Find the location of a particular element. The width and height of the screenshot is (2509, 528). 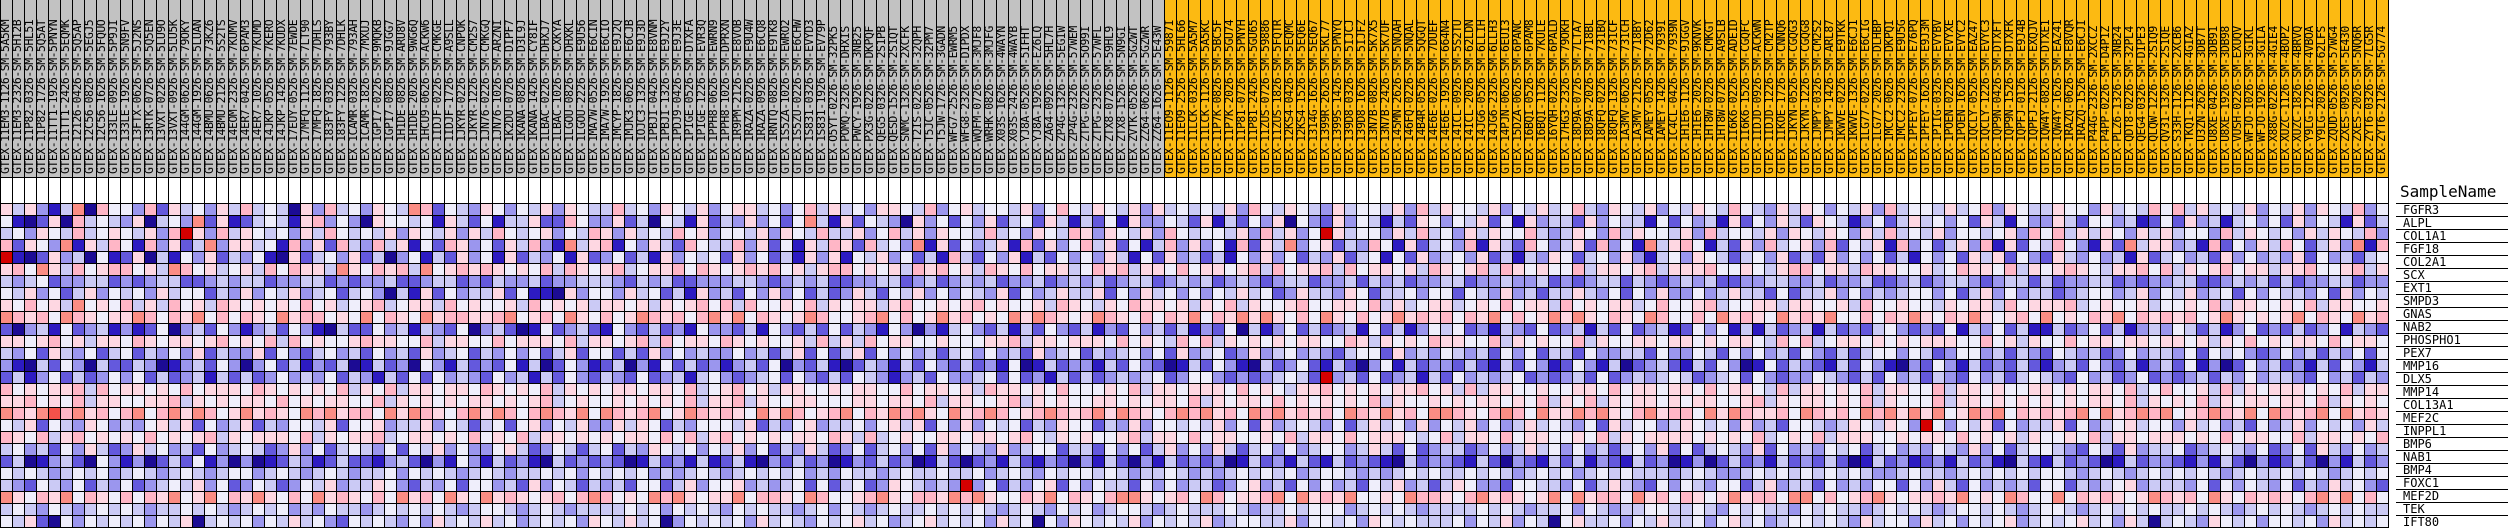

column-header: GTEX-14BMU-2126-SM-5S2TS is located at coordinates (221, 89).